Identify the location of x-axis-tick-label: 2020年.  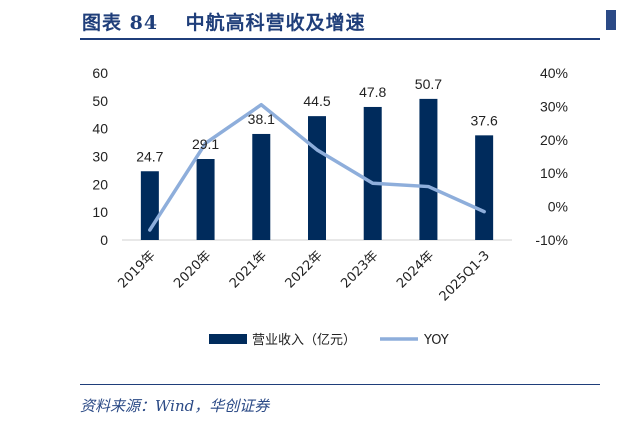
(192, 269).